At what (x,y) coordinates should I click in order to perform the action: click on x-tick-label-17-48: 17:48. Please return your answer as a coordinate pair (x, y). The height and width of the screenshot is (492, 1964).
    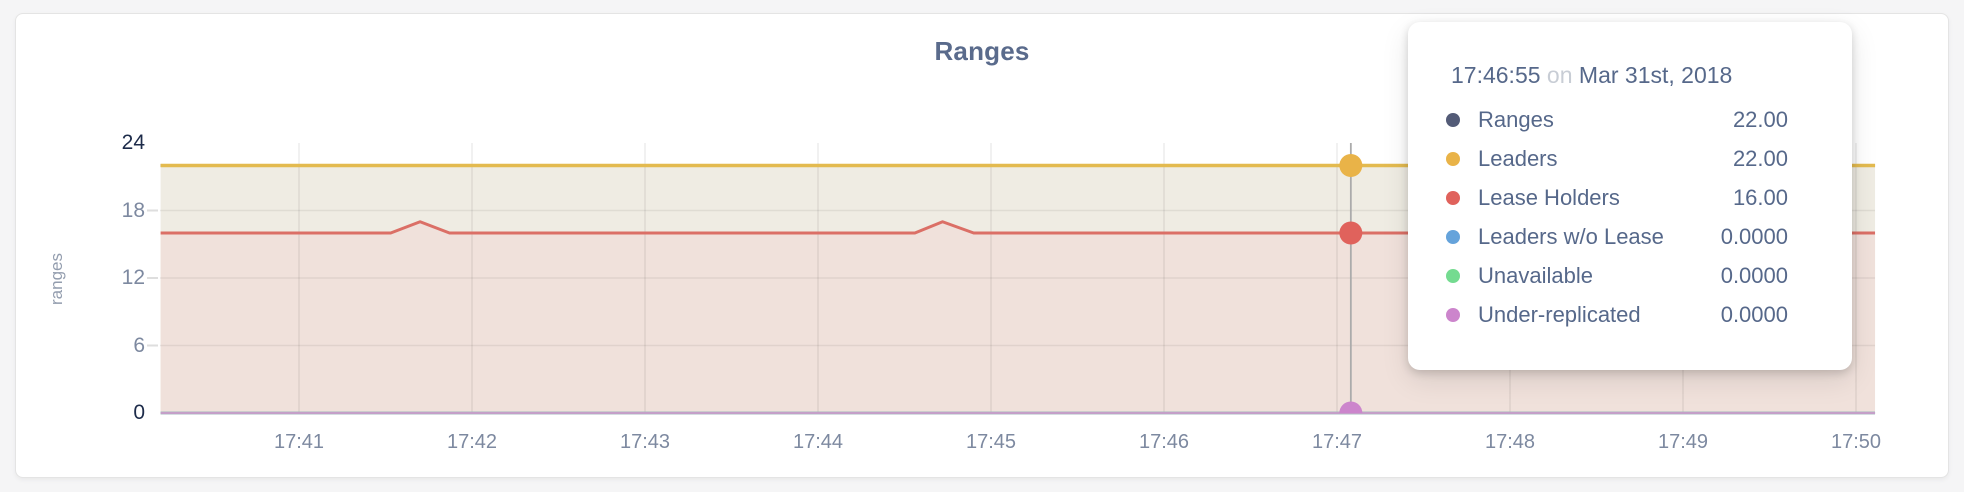
    Looking at the image, I should click on (1510, 442).